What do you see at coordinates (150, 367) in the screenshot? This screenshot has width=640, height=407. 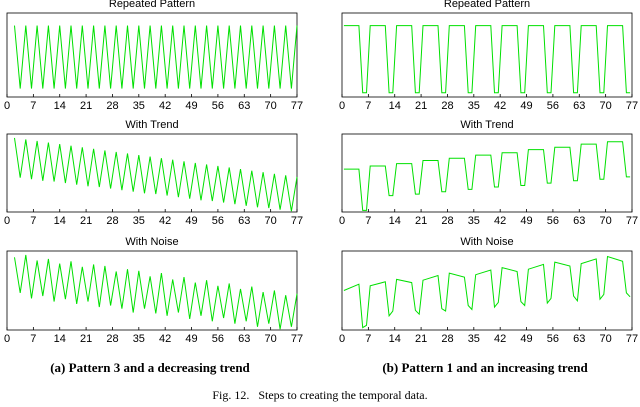 I see `subcaption: (a) Pattern 3 and a decreasing trend` at bounding box center [150, 367].